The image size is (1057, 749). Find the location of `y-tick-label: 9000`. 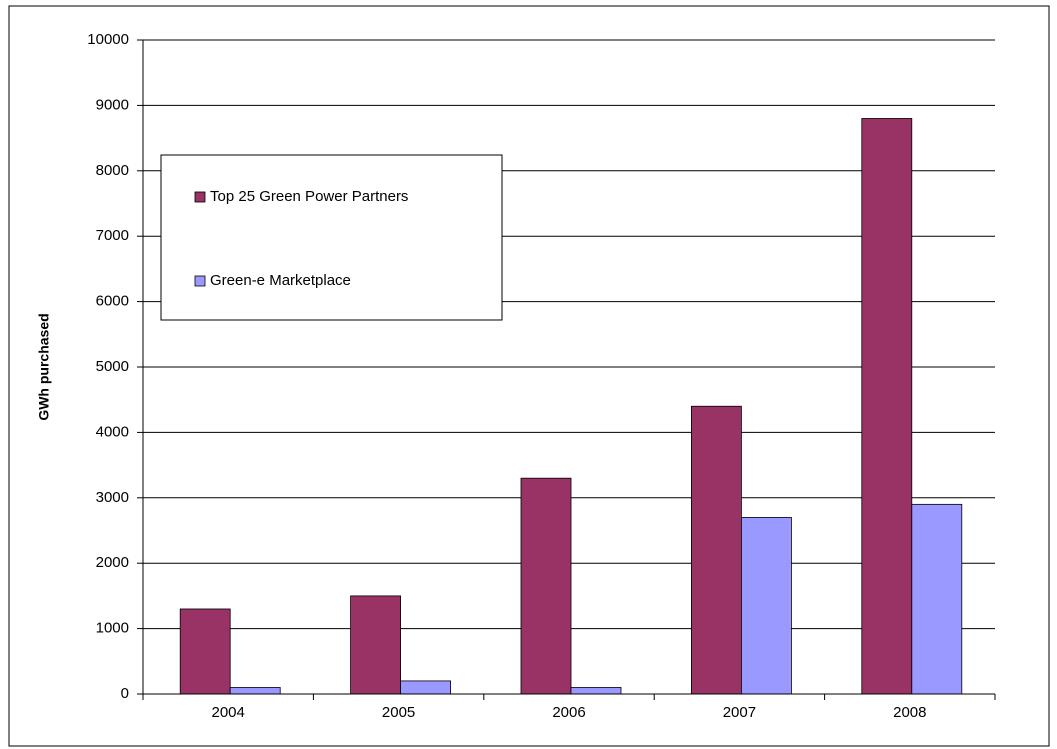

y-tick-label: 9000 is located at coordinates (112, 104).